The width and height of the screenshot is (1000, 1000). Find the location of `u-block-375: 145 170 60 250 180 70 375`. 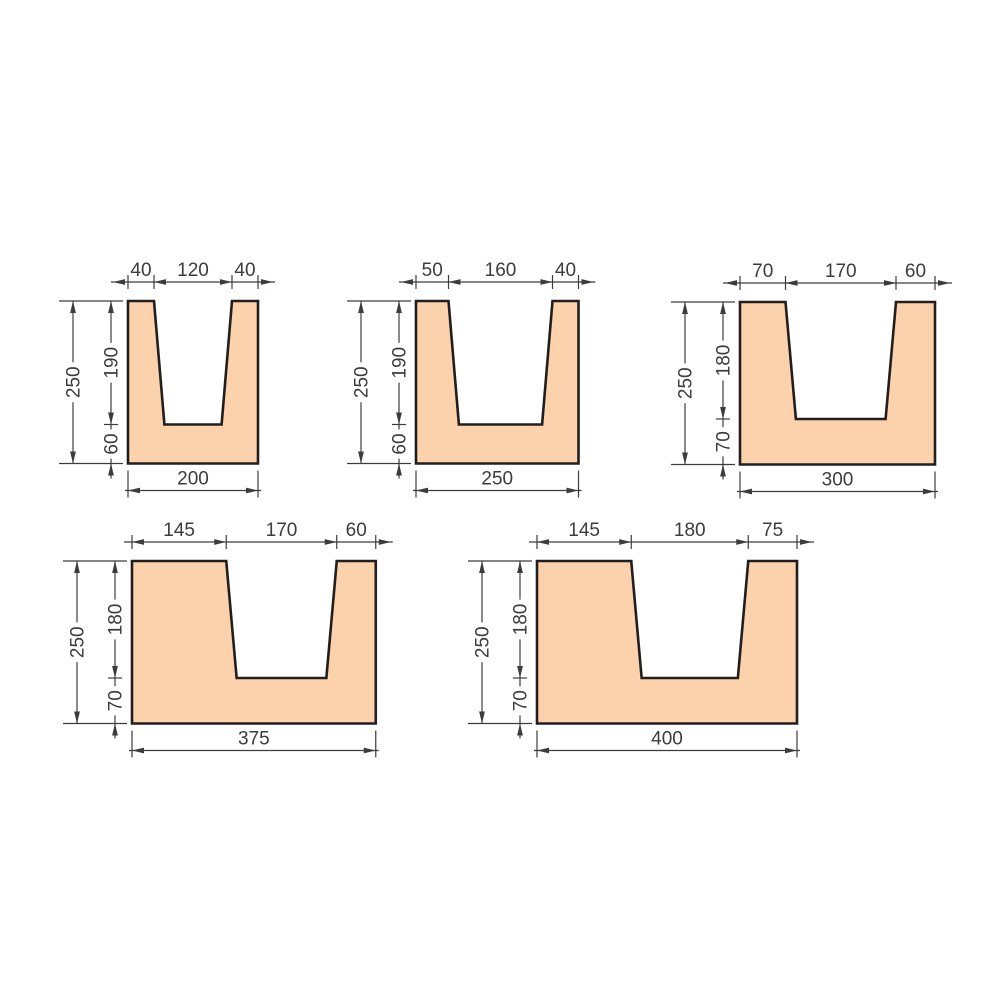

u-block-375: 145 170 60 250 180 70 375 is located at coordinates (228, 639).